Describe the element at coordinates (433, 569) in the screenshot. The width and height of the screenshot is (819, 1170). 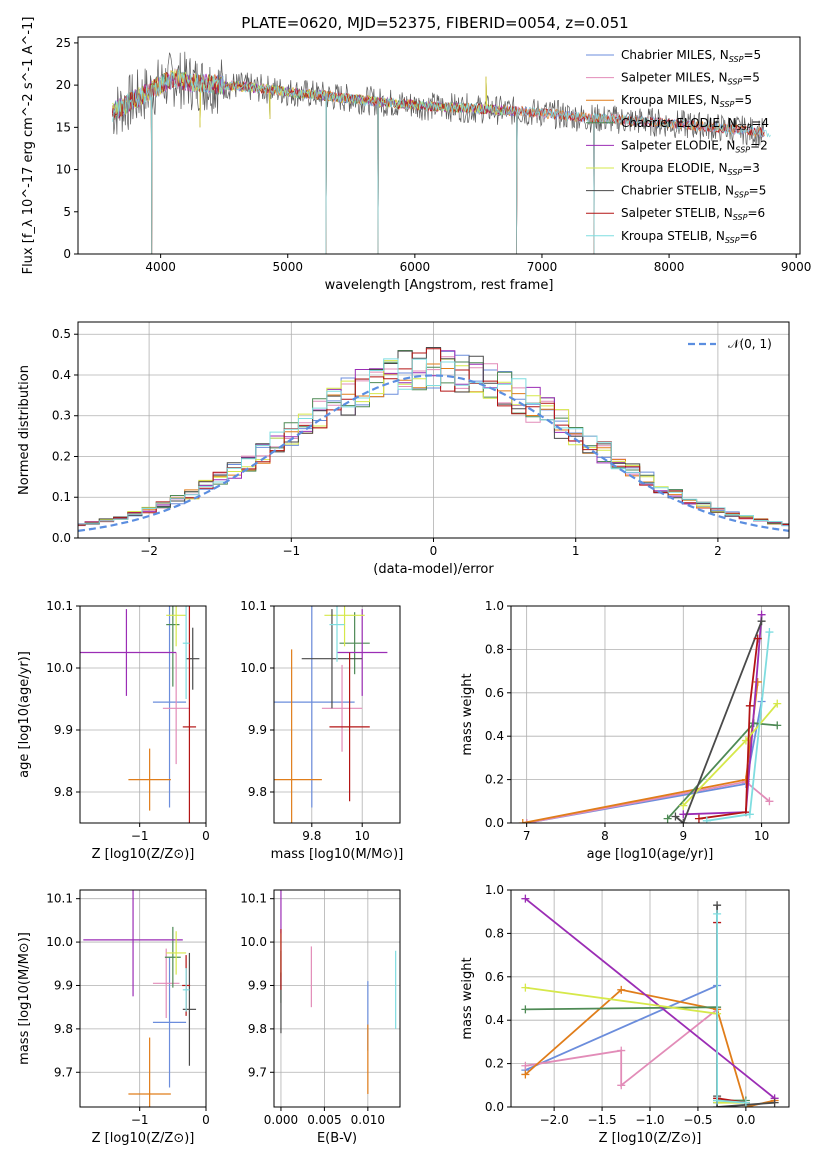
I see `x-axis-label: (data-model)/error` at that location.